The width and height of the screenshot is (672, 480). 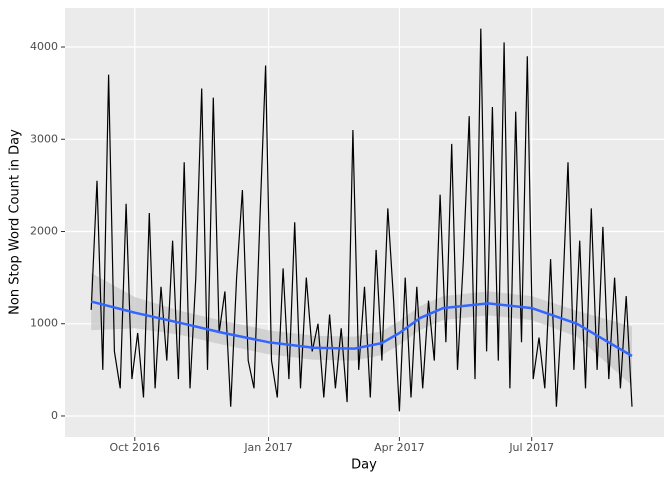 What do you see at coordinates (44, 323) in the screenshot?
I see `y-tick-label: 1000` at bounding box center [44, 323].